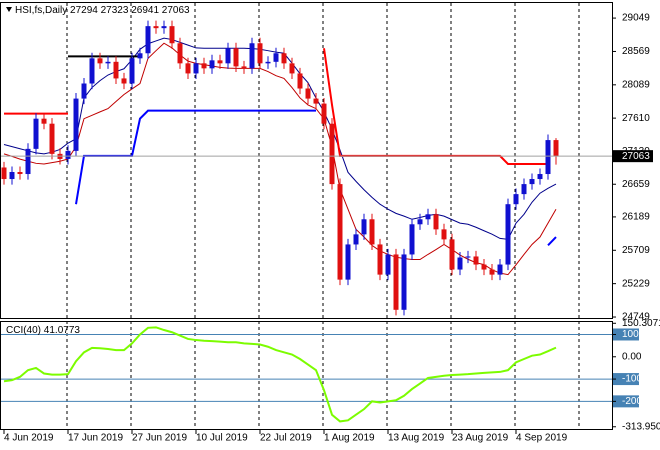 The image size is (660, 450). What do you see at coordinates (636, 84) in the screenshot?
I see `y-tick-label: 28089` at bounding box center [636, 84].